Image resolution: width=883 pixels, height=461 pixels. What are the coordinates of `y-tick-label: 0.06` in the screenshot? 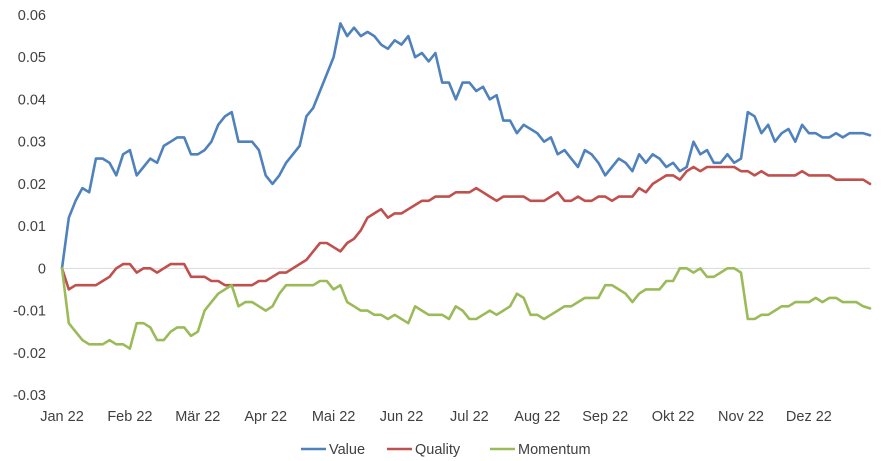 It's located at (32, 16).